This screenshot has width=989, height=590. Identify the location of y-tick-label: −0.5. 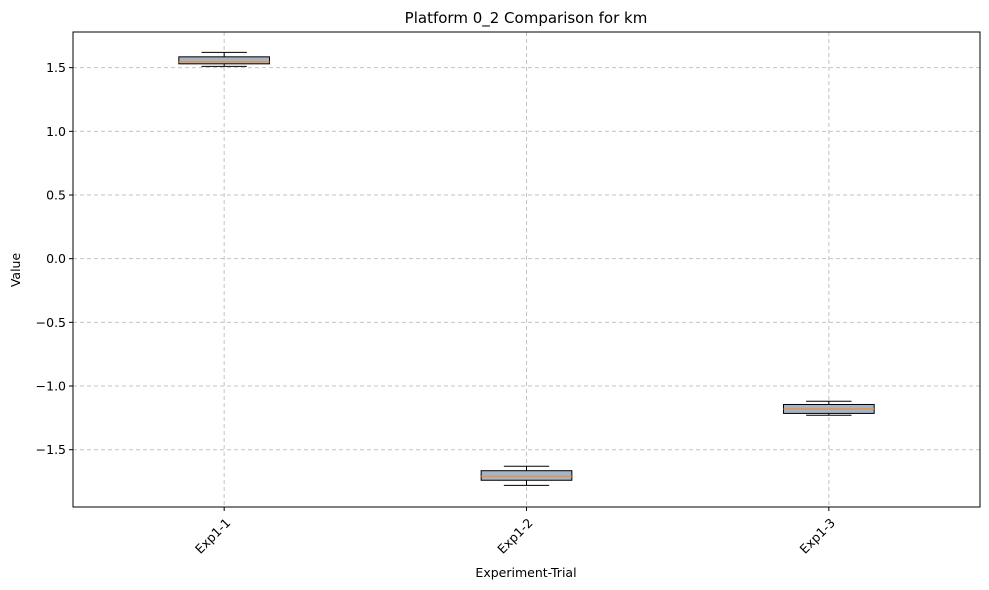
(51, 322).